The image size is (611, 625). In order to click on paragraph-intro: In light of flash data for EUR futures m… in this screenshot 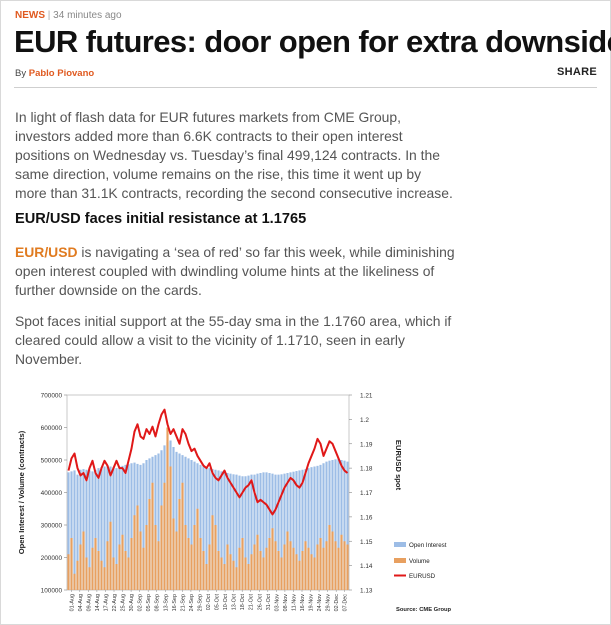, I will do `click(234, 155)`.